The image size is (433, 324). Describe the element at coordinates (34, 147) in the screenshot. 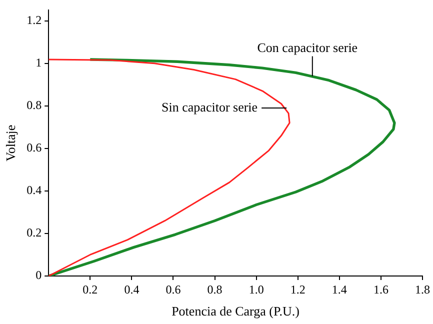

I see `y-tick-label: 0.6` at that location.